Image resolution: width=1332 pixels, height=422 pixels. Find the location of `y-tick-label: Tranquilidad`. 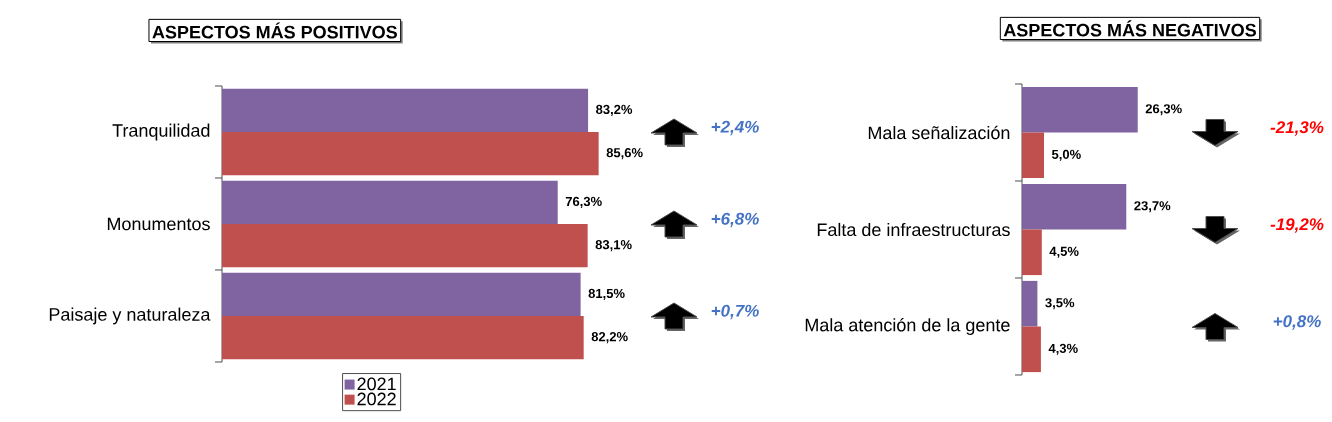

y-tick-label: Tranquilidad is located at coordinates (161, 132).